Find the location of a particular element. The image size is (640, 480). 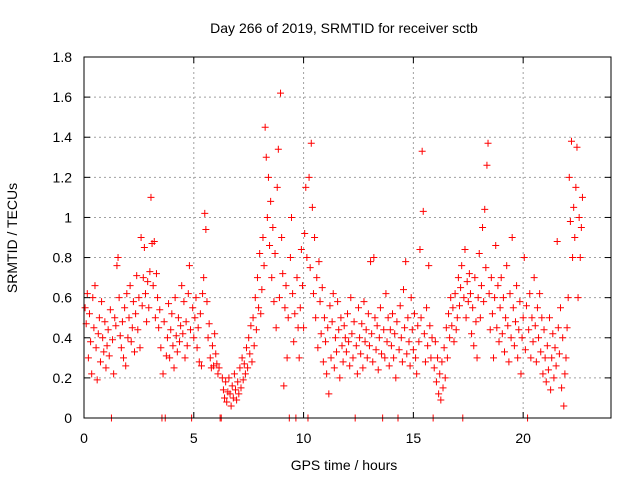

y-tick-label: 0.4 is located at coordinates (63, 338).